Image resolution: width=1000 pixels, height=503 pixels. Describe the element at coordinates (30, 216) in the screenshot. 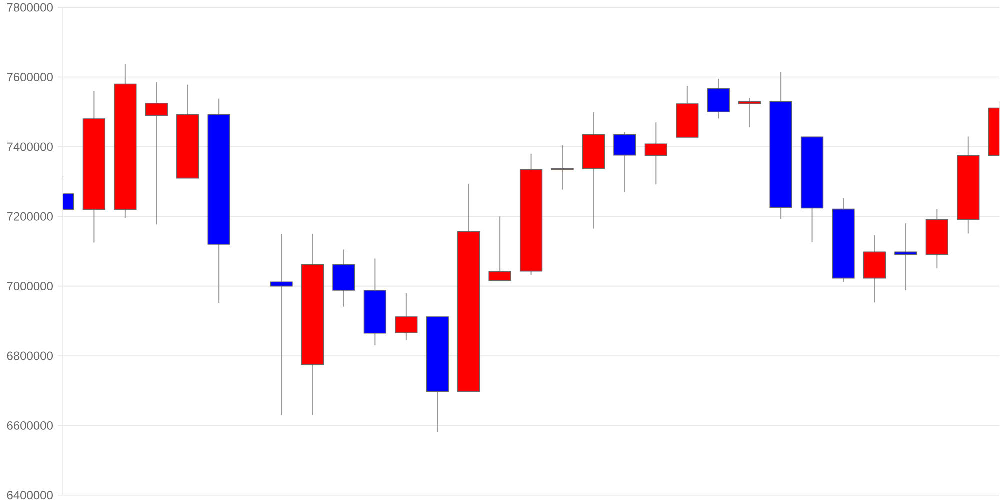

I see `y-tick-label: 7200000` at that location.